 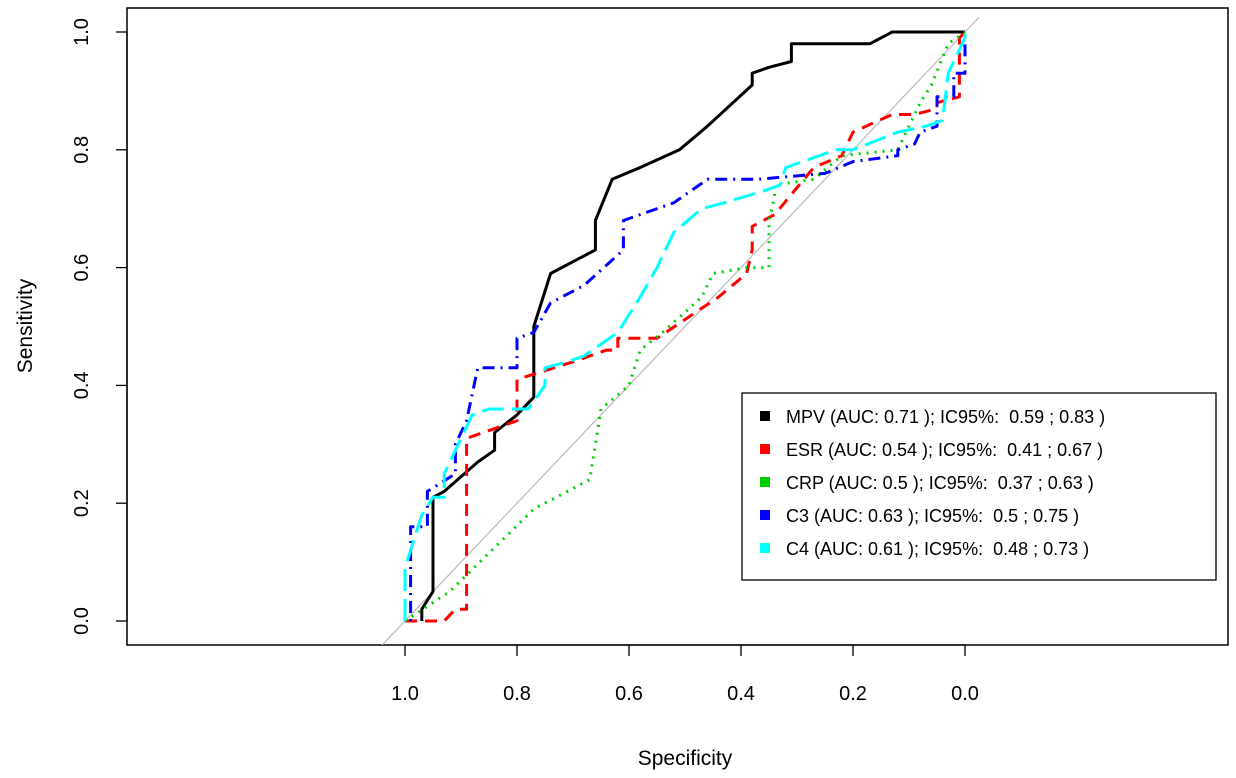 What do you see at coordinates (25, 325) in the screenshot?
I see `y-axis-title: Sensitivity` at bounding box center [25, 325].